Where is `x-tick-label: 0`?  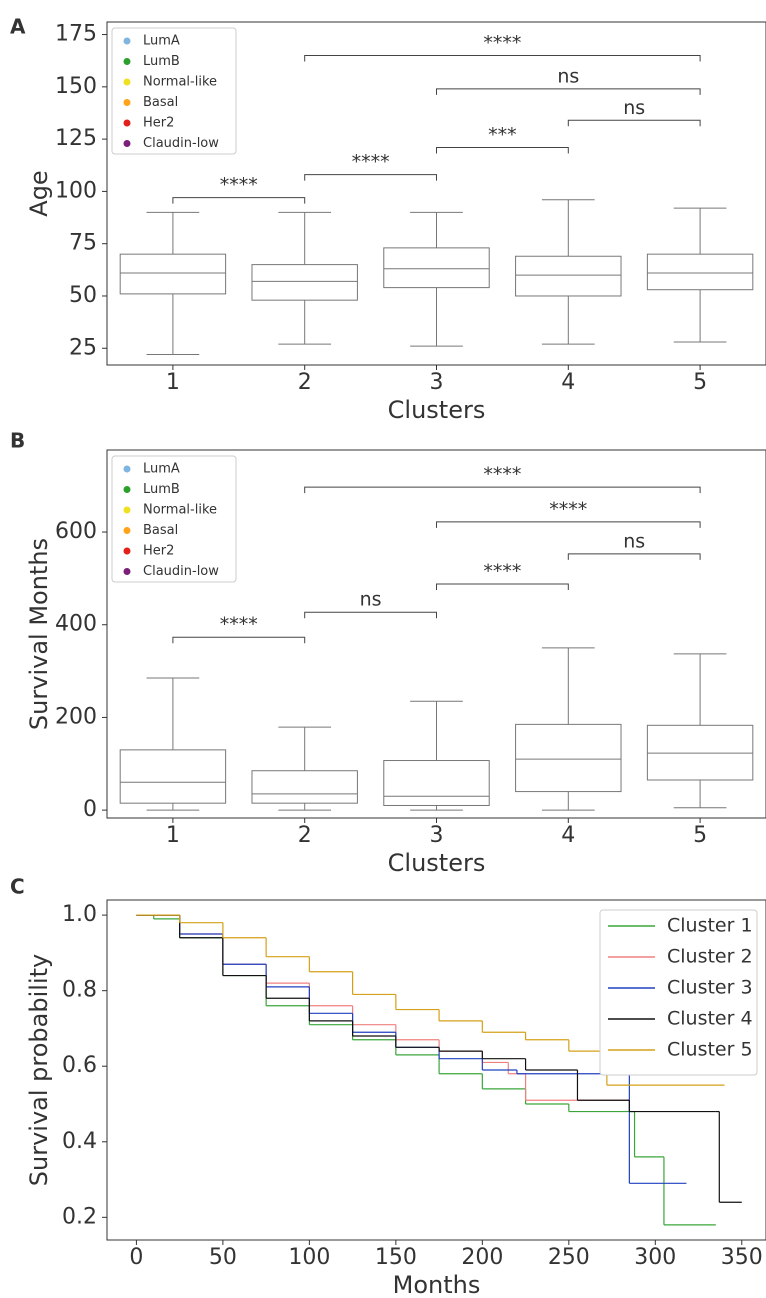 x-tick-label: 0 is located at coordinates (136, 1257).